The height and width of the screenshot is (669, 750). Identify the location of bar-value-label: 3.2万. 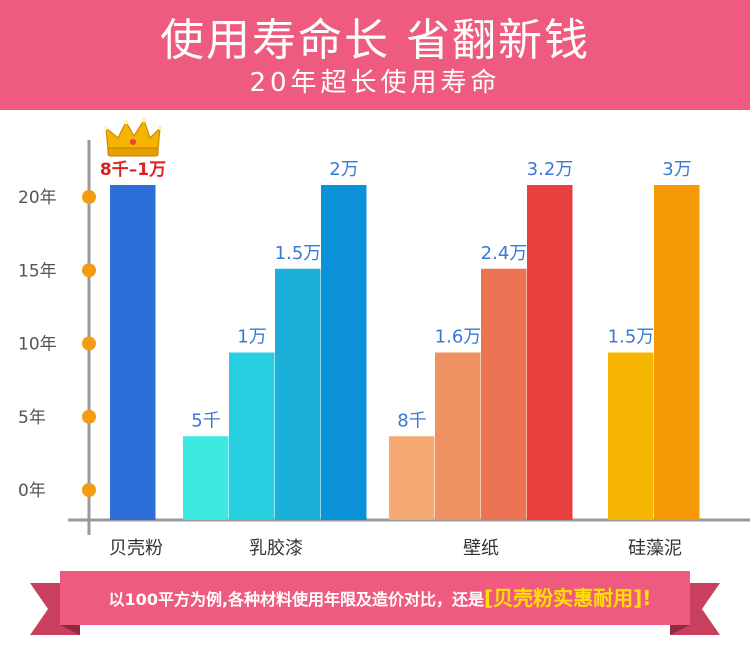
(550, 169).